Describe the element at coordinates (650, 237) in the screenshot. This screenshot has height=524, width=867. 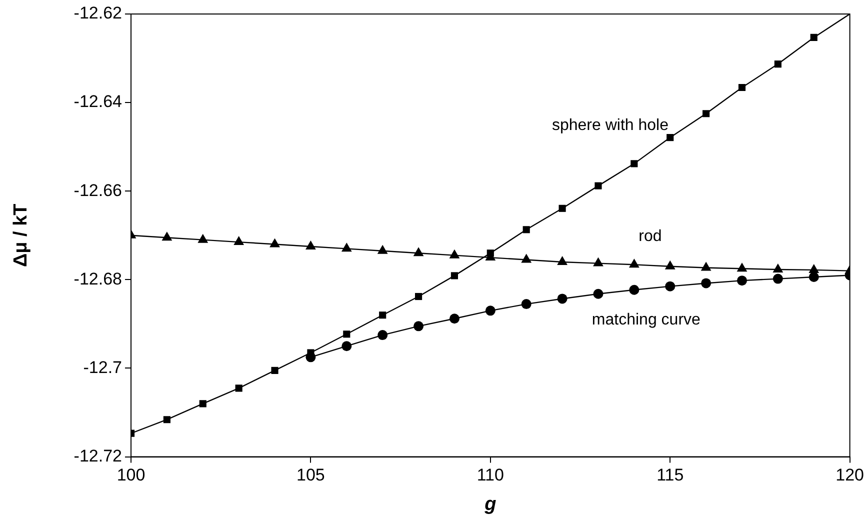
I see `series-label: rod` at that location.